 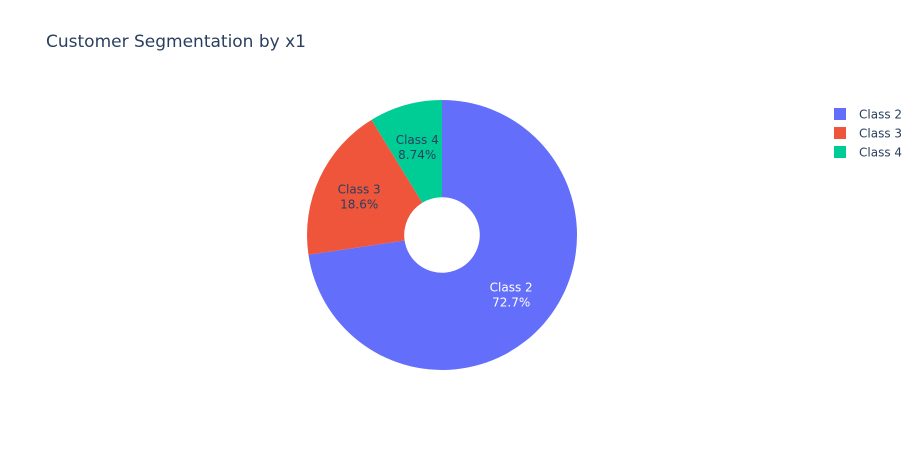 I want to click on slice-label-class-2: Class 272.7%, so click(x=511, y=295).